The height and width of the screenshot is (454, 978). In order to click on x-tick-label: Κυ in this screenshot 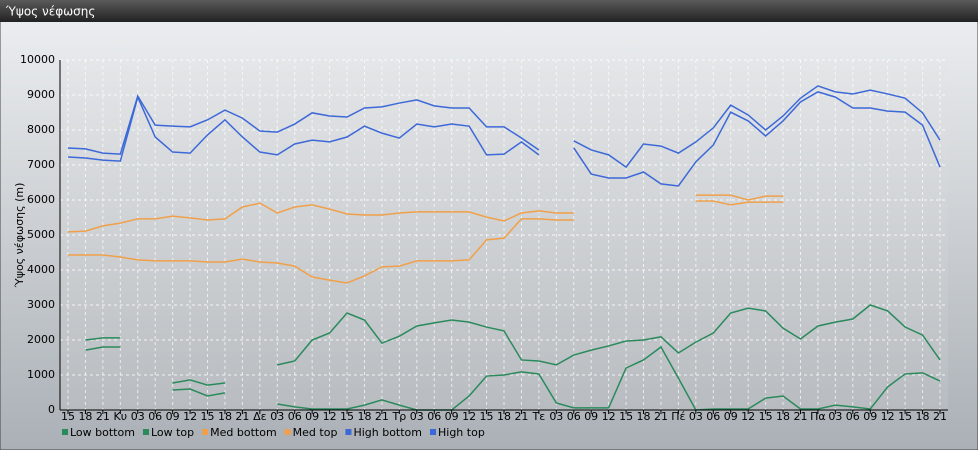, I will do `click(121, 416)`.